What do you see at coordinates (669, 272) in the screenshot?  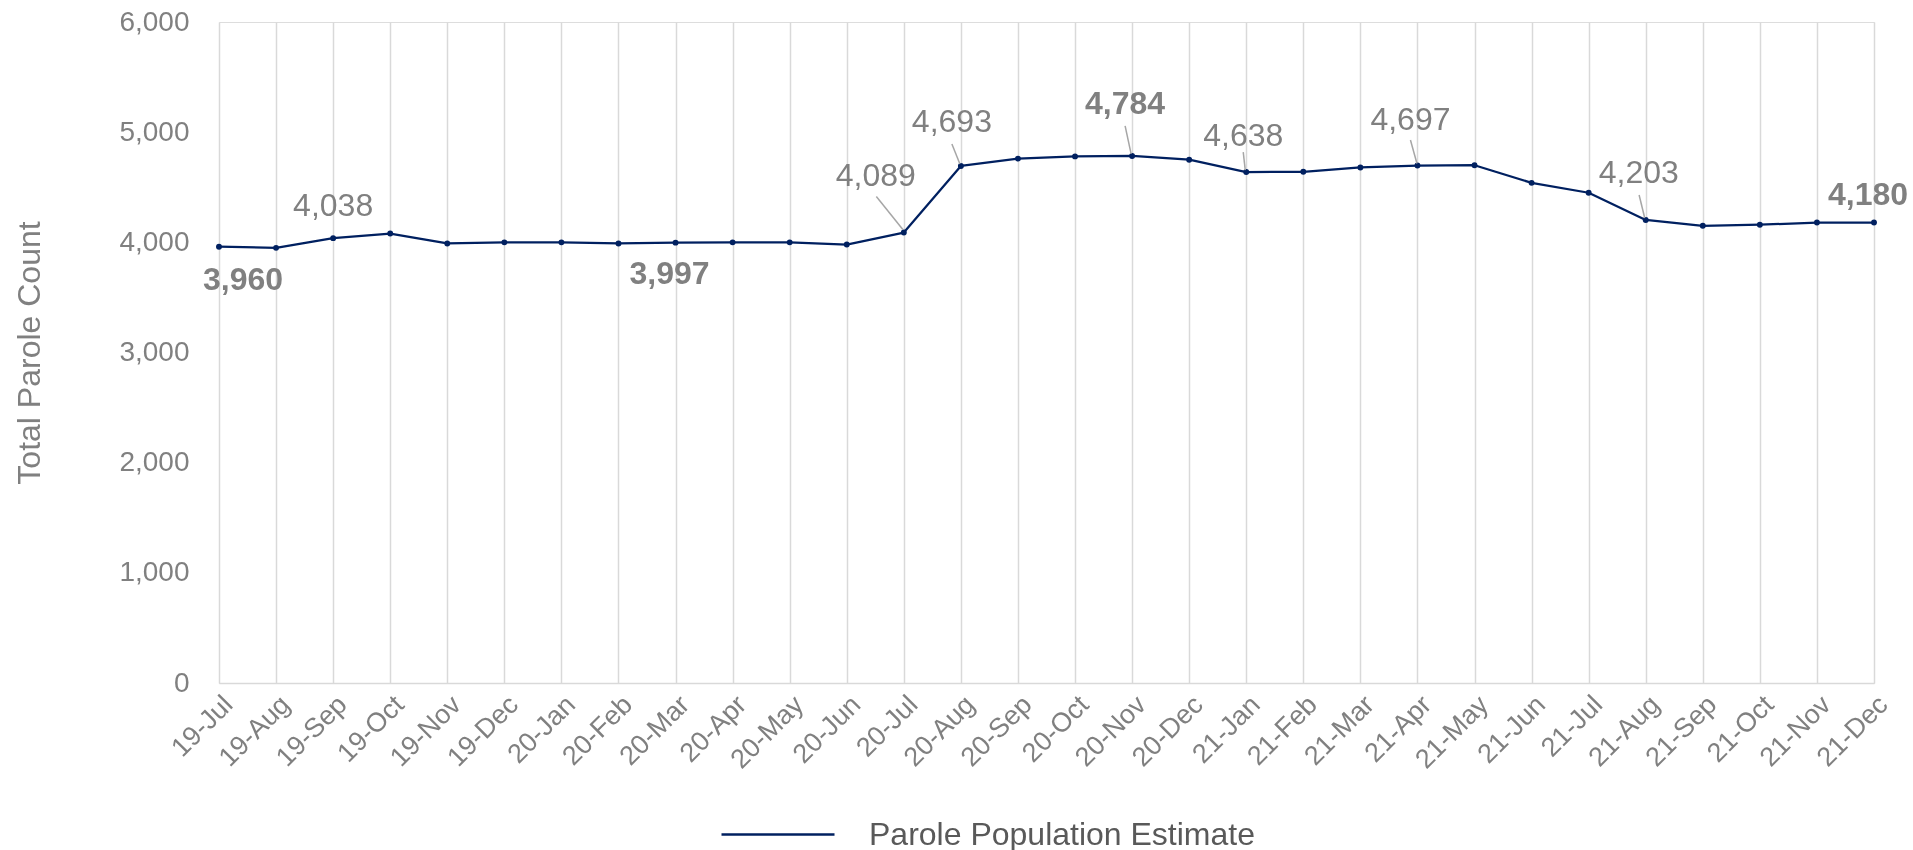 I see `data-label: 3,997` at bounding box center [669, 272].